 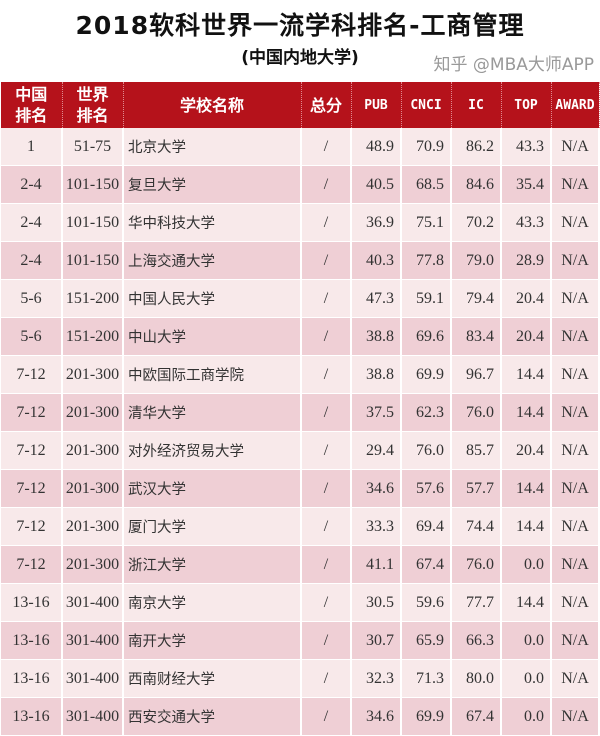 I want to click on cell-cnci: 70.9, so click(x=426, y=147).